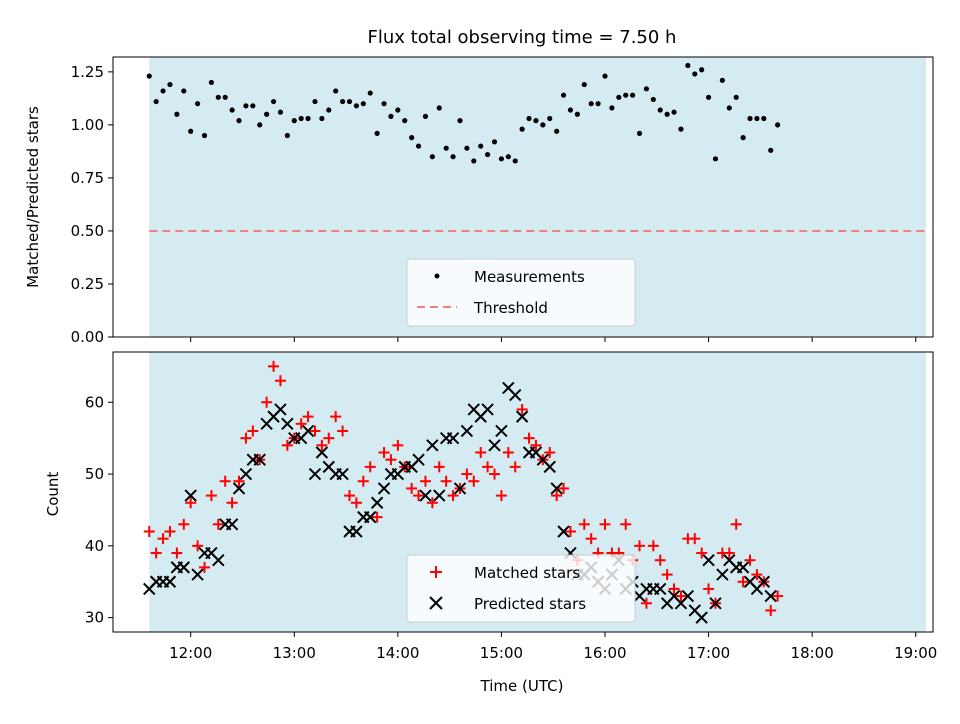  I want to click on chart-title: Flux total observing time = 7.50 h, so click(522, 37).